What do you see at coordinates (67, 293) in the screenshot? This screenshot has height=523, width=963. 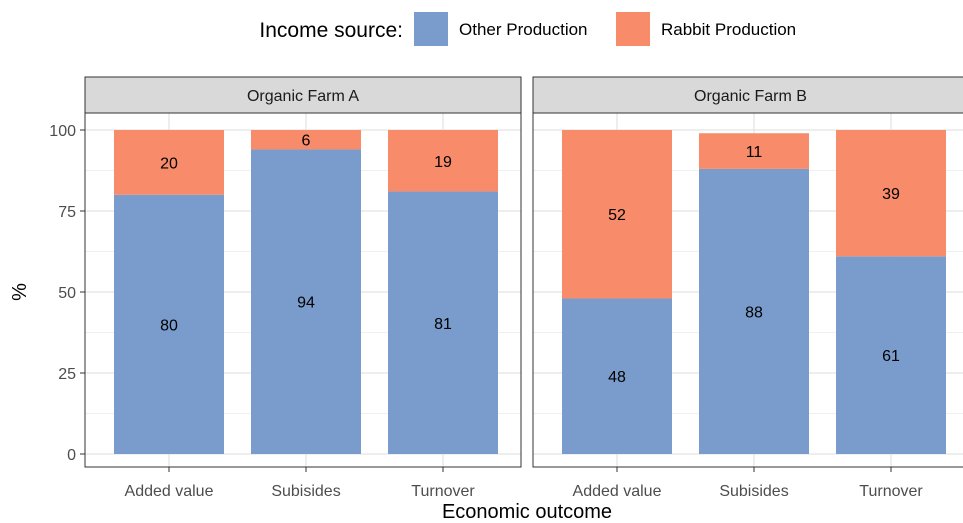 I see `y-tick-label: 50` at bounding box center [67, 293].